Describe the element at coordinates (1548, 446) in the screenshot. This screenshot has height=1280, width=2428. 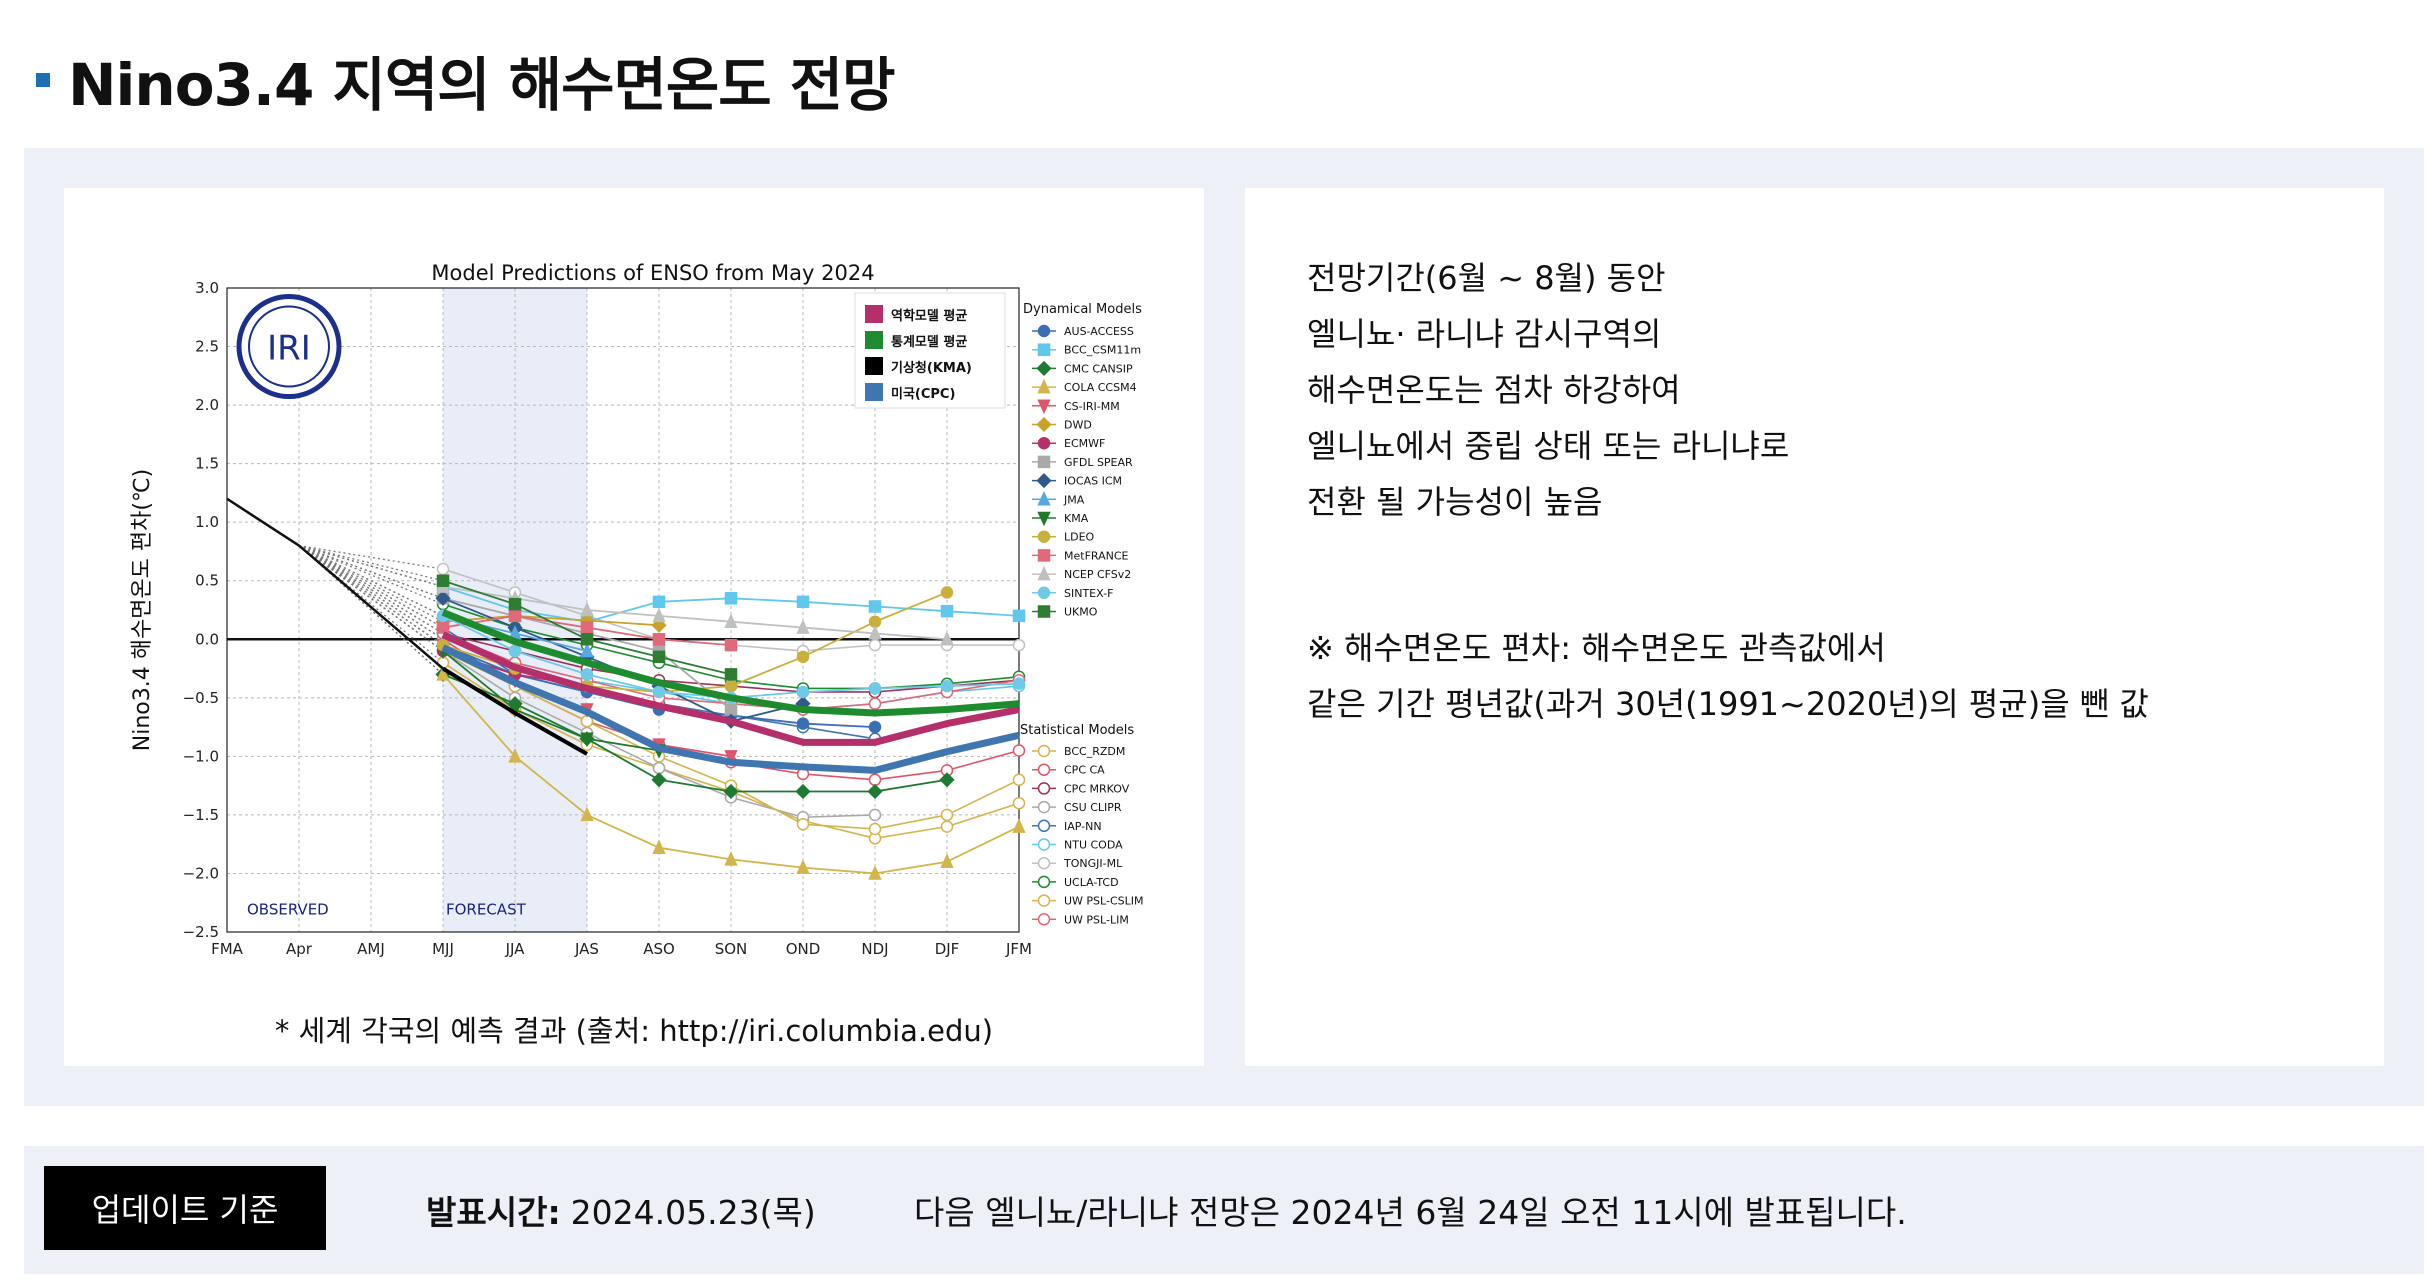
I see `description-line: 엘니뇨에서 중립 상태 또는 라니냐로` at that location.